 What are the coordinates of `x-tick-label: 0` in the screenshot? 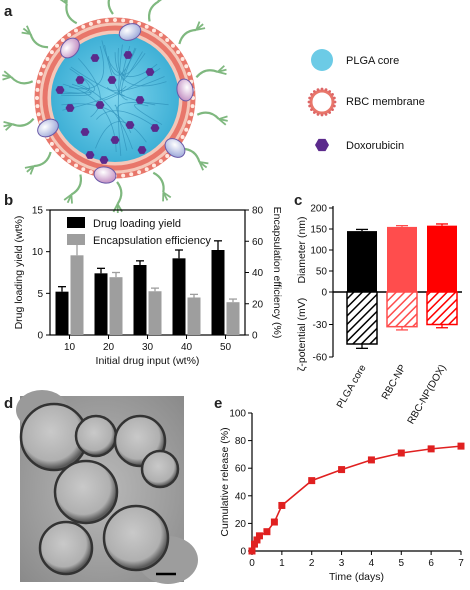 It's located at (252, 563).